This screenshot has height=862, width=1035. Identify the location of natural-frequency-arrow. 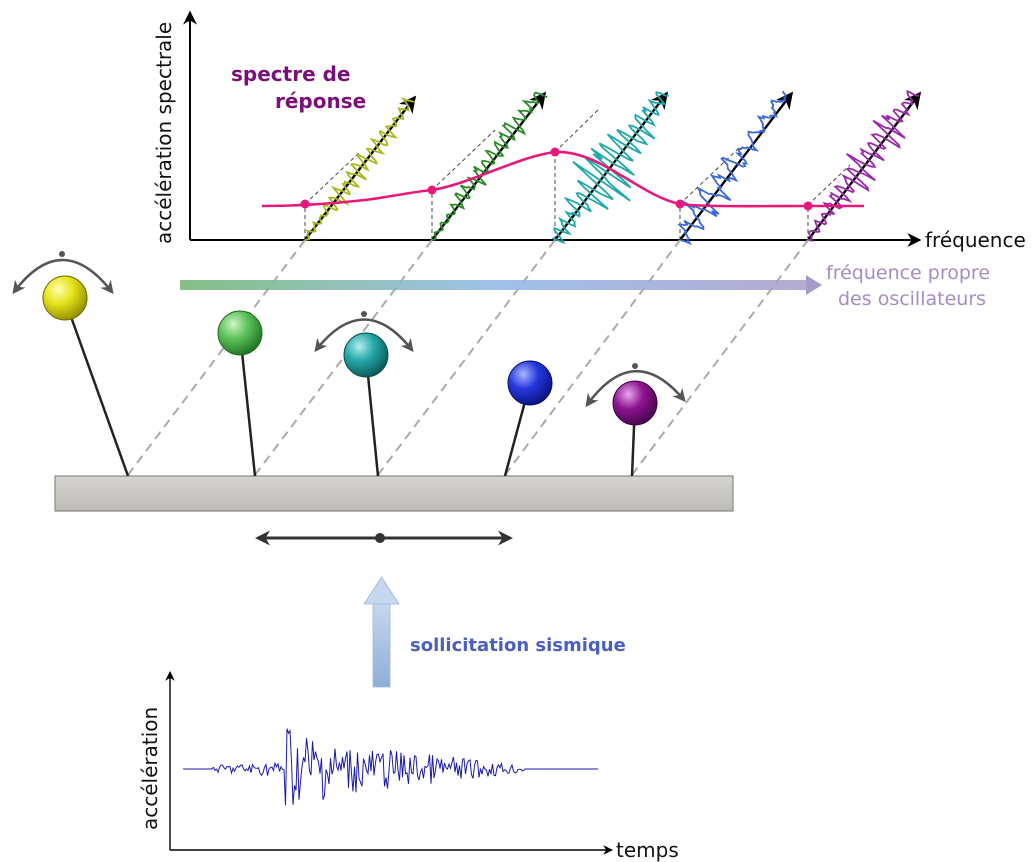
(501, 285).